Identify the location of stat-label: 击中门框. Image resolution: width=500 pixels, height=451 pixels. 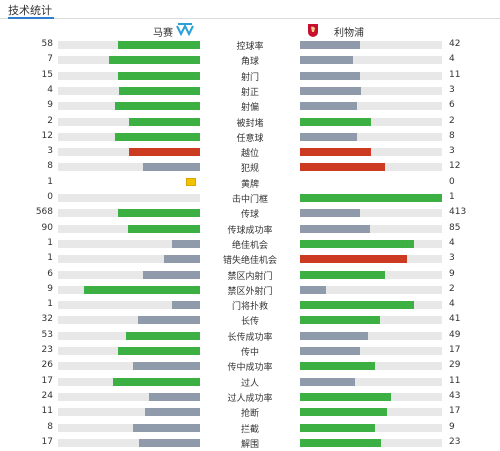
(249, 200).